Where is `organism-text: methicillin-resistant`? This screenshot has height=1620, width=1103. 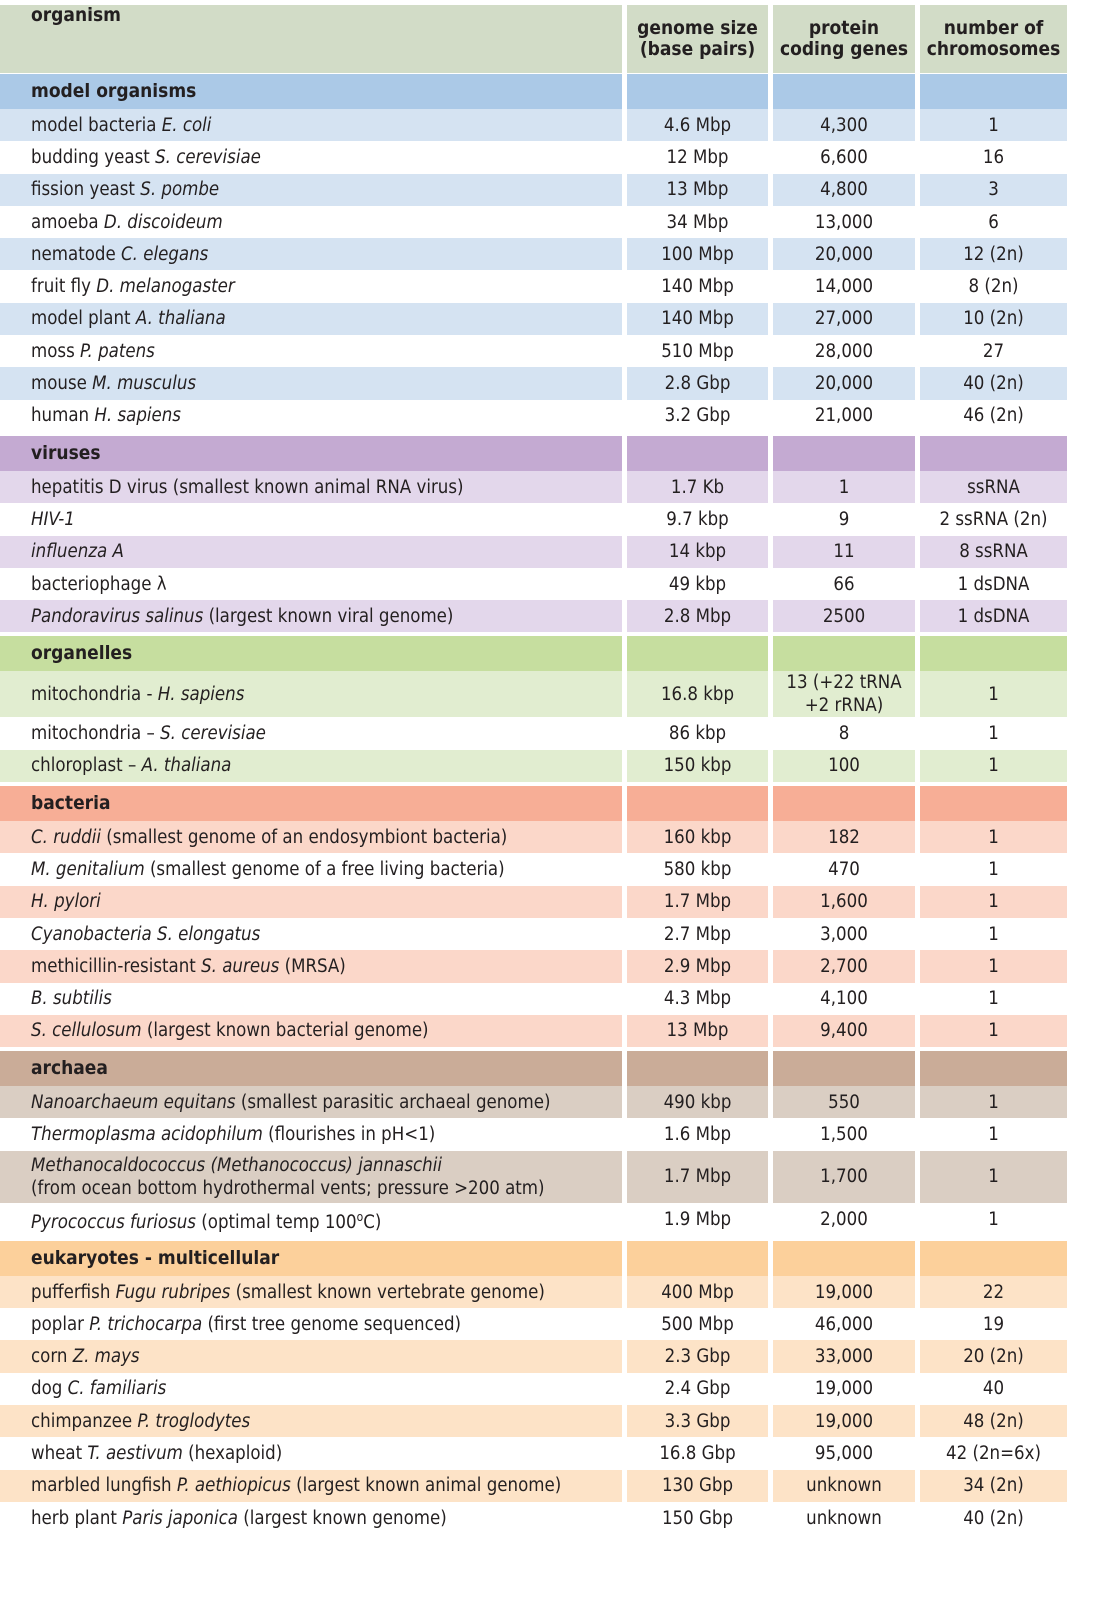 organism-text: methicillin-resistant is located at coordinates (116, 966).